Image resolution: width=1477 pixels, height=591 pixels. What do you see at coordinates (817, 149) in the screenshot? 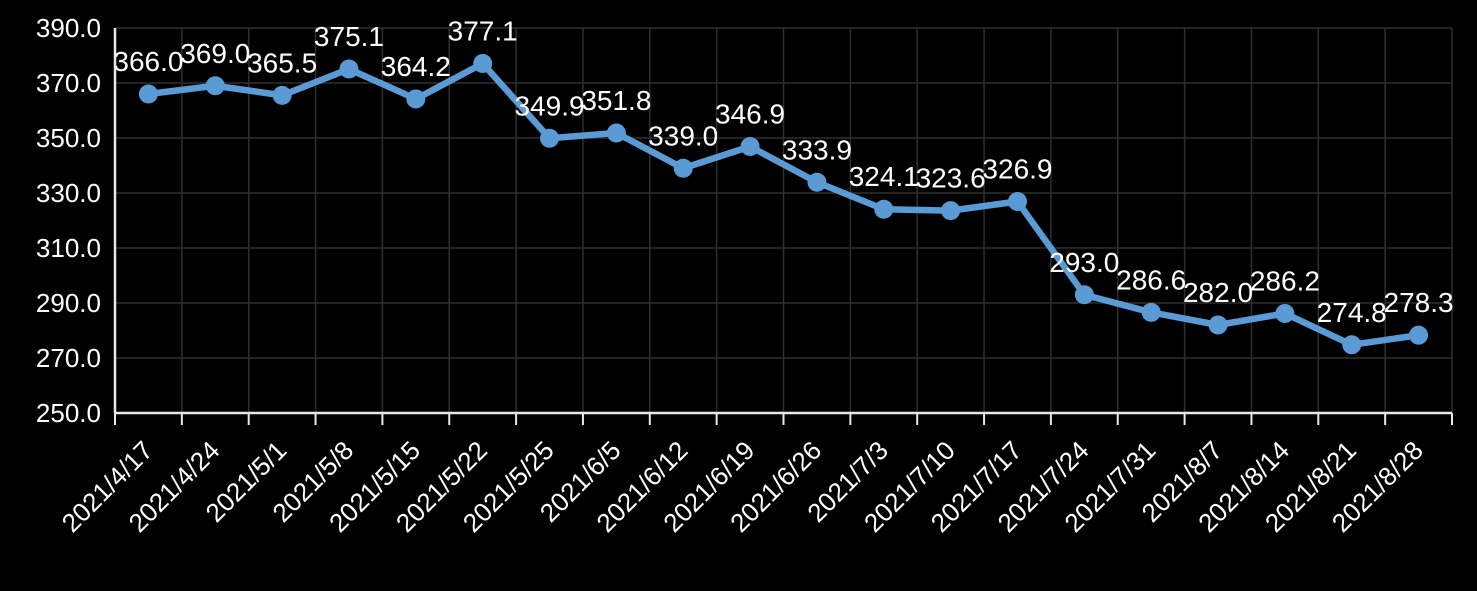
I see `data-point-label: 333.9` at bounding box center [817, 149].